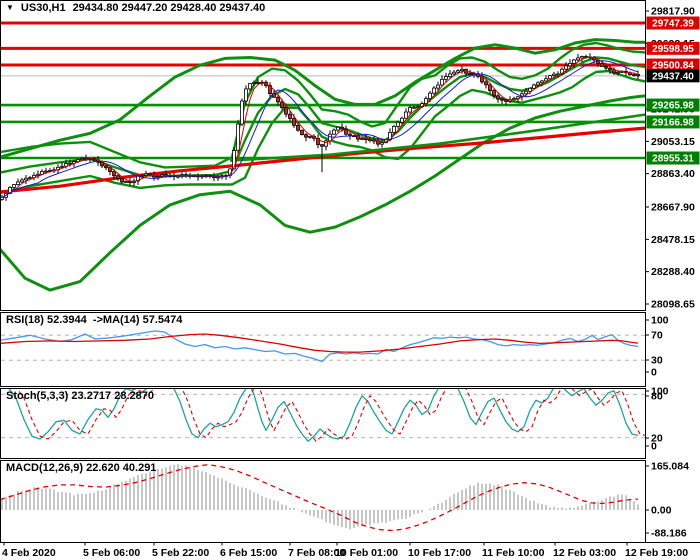 This screenshot has width=700, height=560. I want to click on stoch-axis-label: 80, so click(657, 397).